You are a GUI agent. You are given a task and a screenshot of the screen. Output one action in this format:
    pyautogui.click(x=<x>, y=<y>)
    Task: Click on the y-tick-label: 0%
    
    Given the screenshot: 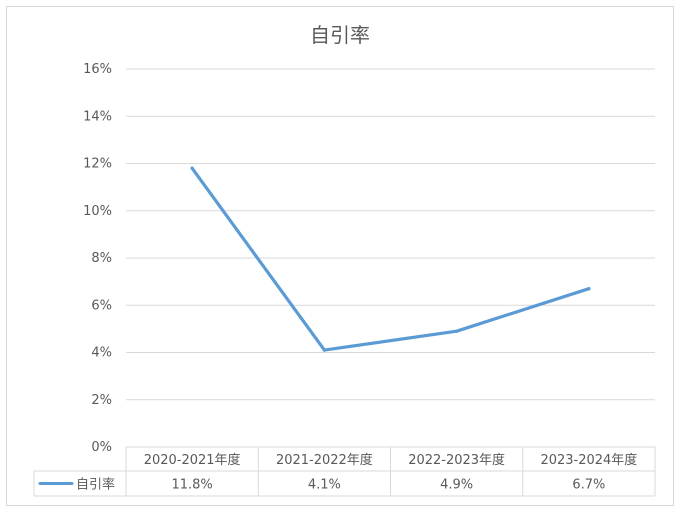 What is the action you would take?
    pyautogui.click(x=101, y=447)
    